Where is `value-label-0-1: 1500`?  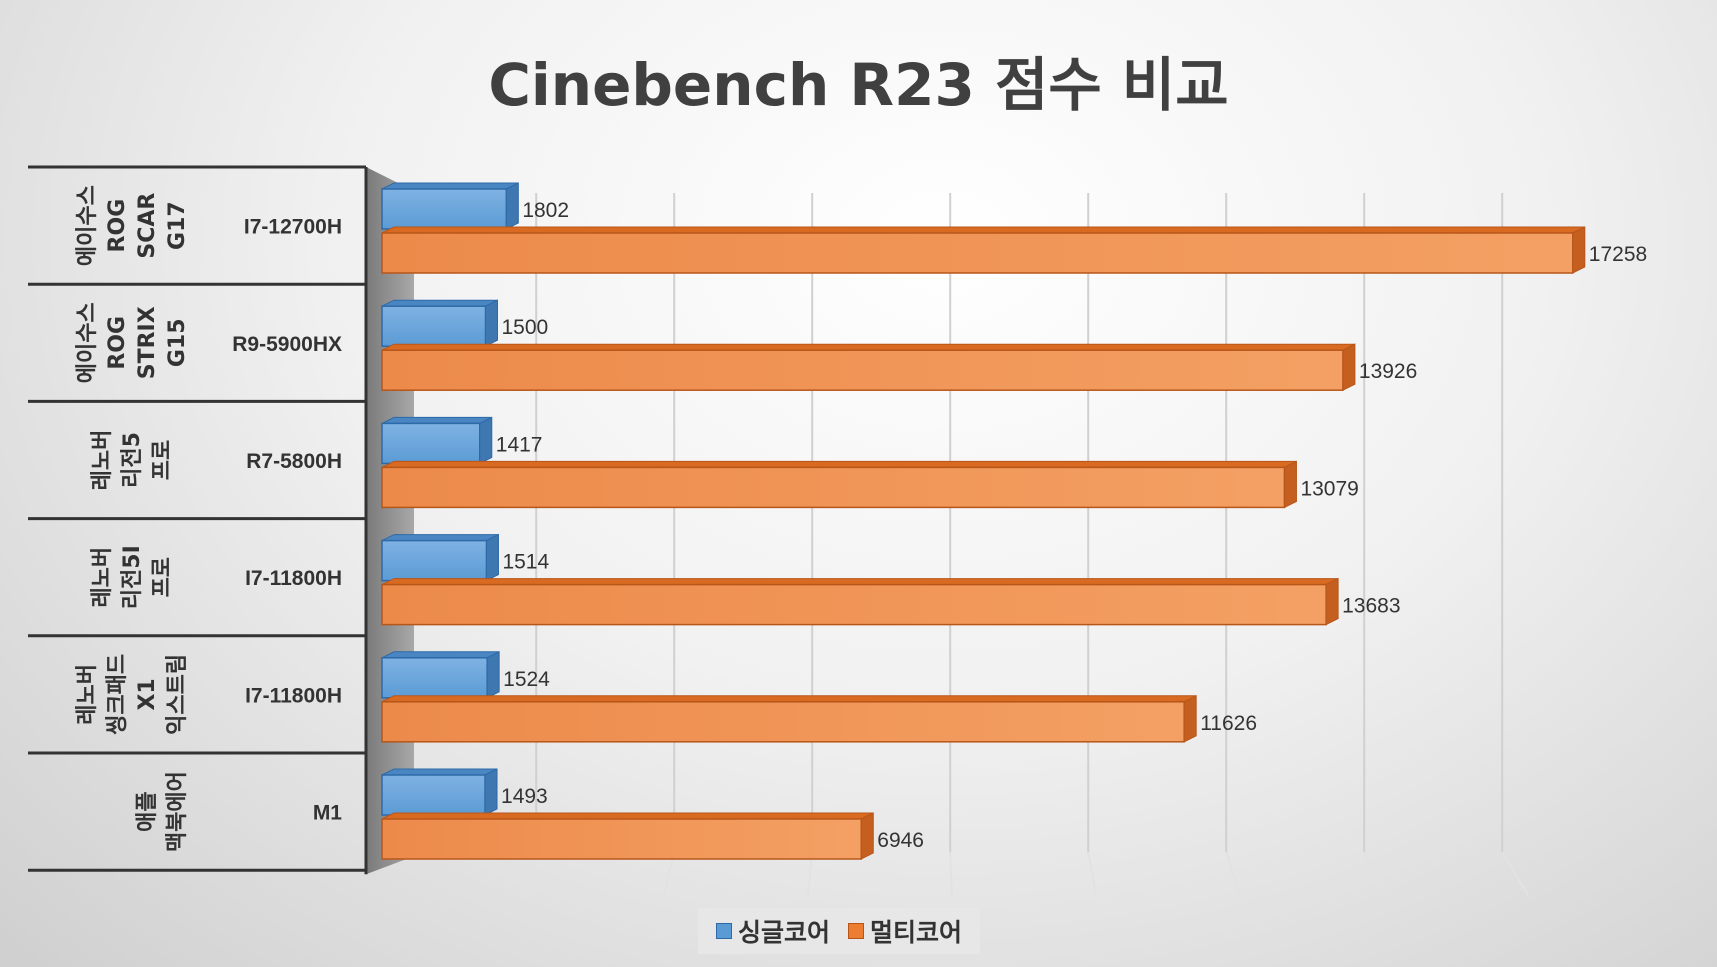
value-label-0-1: 1500 is located at coordinates (525, 327).